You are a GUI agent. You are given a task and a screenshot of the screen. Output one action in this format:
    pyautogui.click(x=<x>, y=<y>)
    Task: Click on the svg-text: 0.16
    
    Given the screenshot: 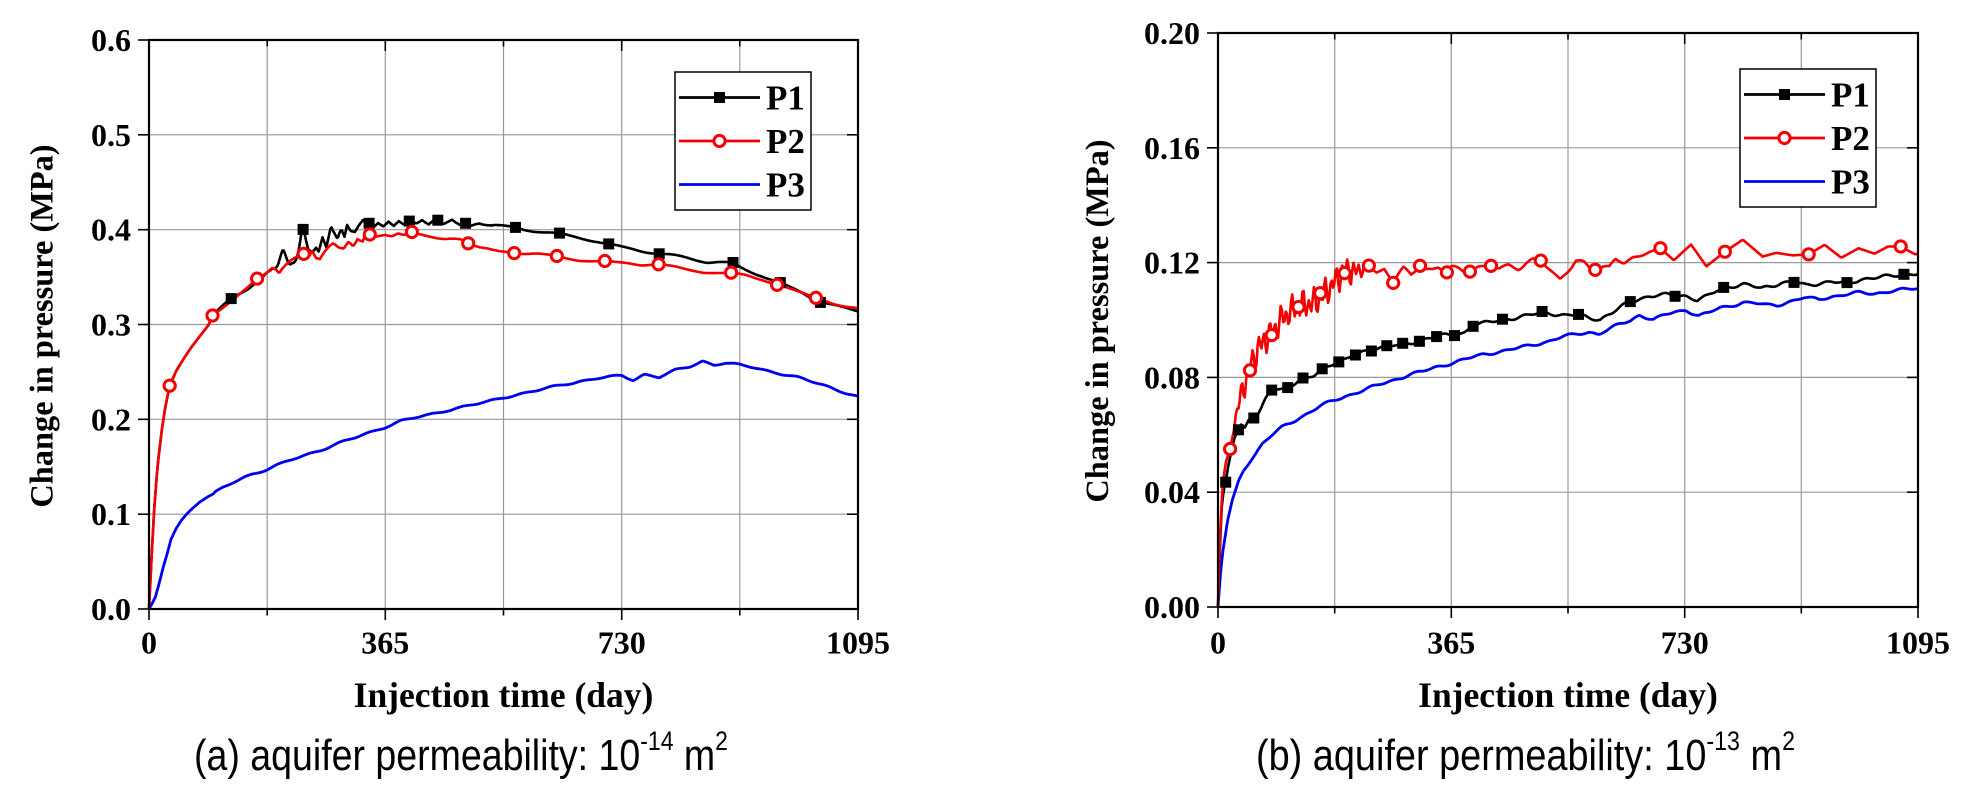 What is the action you would take?
    pyautogui.click(x=1172, y=148)
    